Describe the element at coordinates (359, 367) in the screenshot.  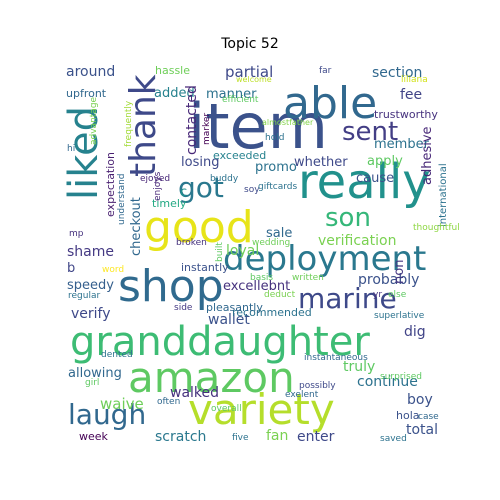
I see `word-truly: truly` at that location.